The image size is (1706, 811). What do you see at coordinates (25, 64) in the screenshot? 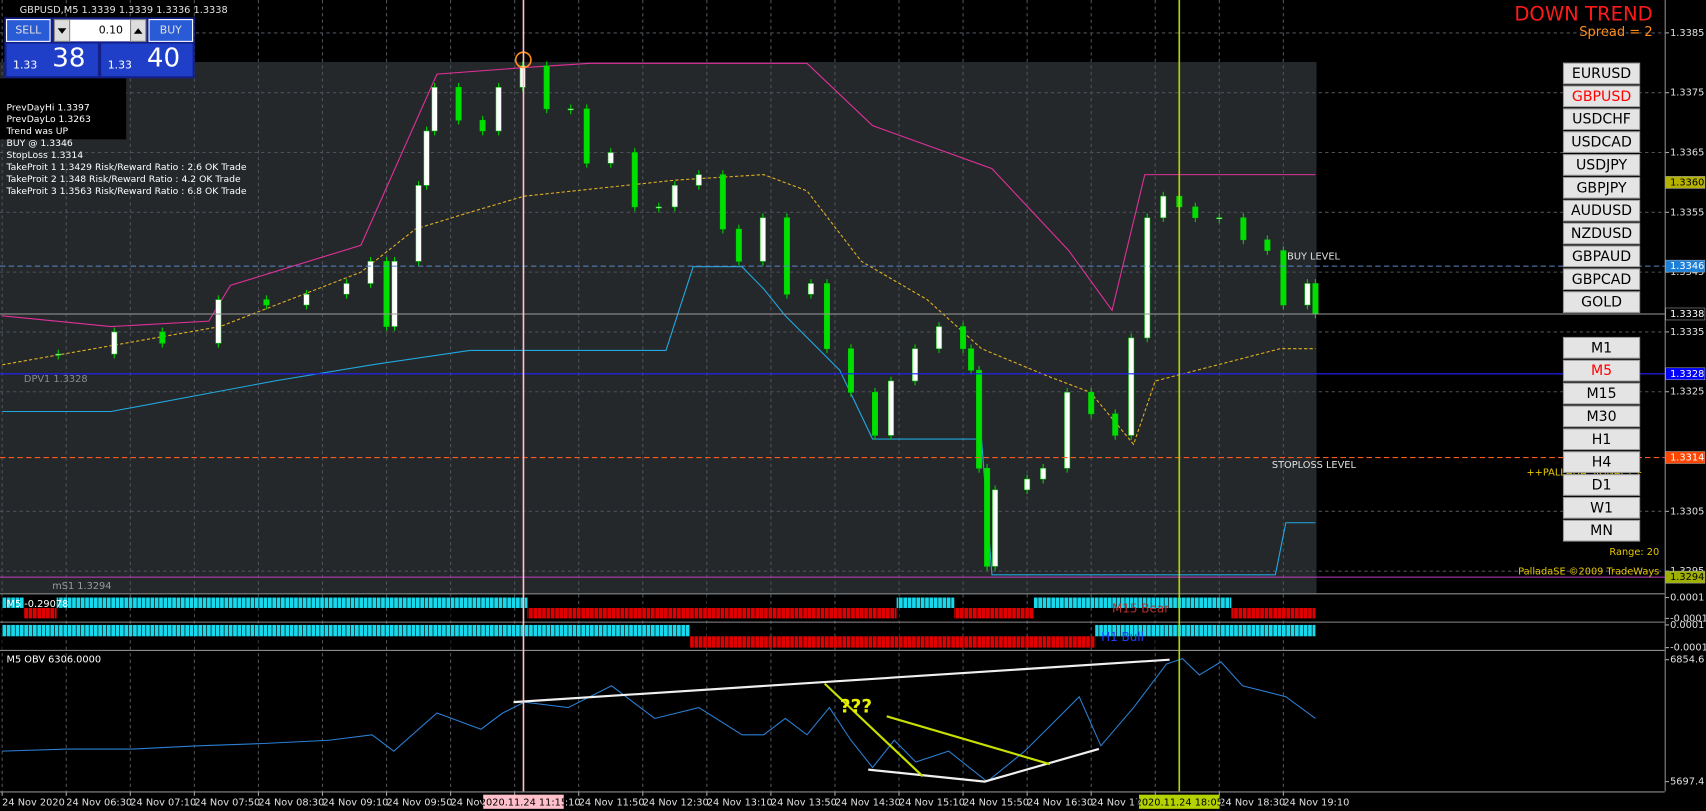
I see `bid-big: 1.33` at bounding box center [25, 64].